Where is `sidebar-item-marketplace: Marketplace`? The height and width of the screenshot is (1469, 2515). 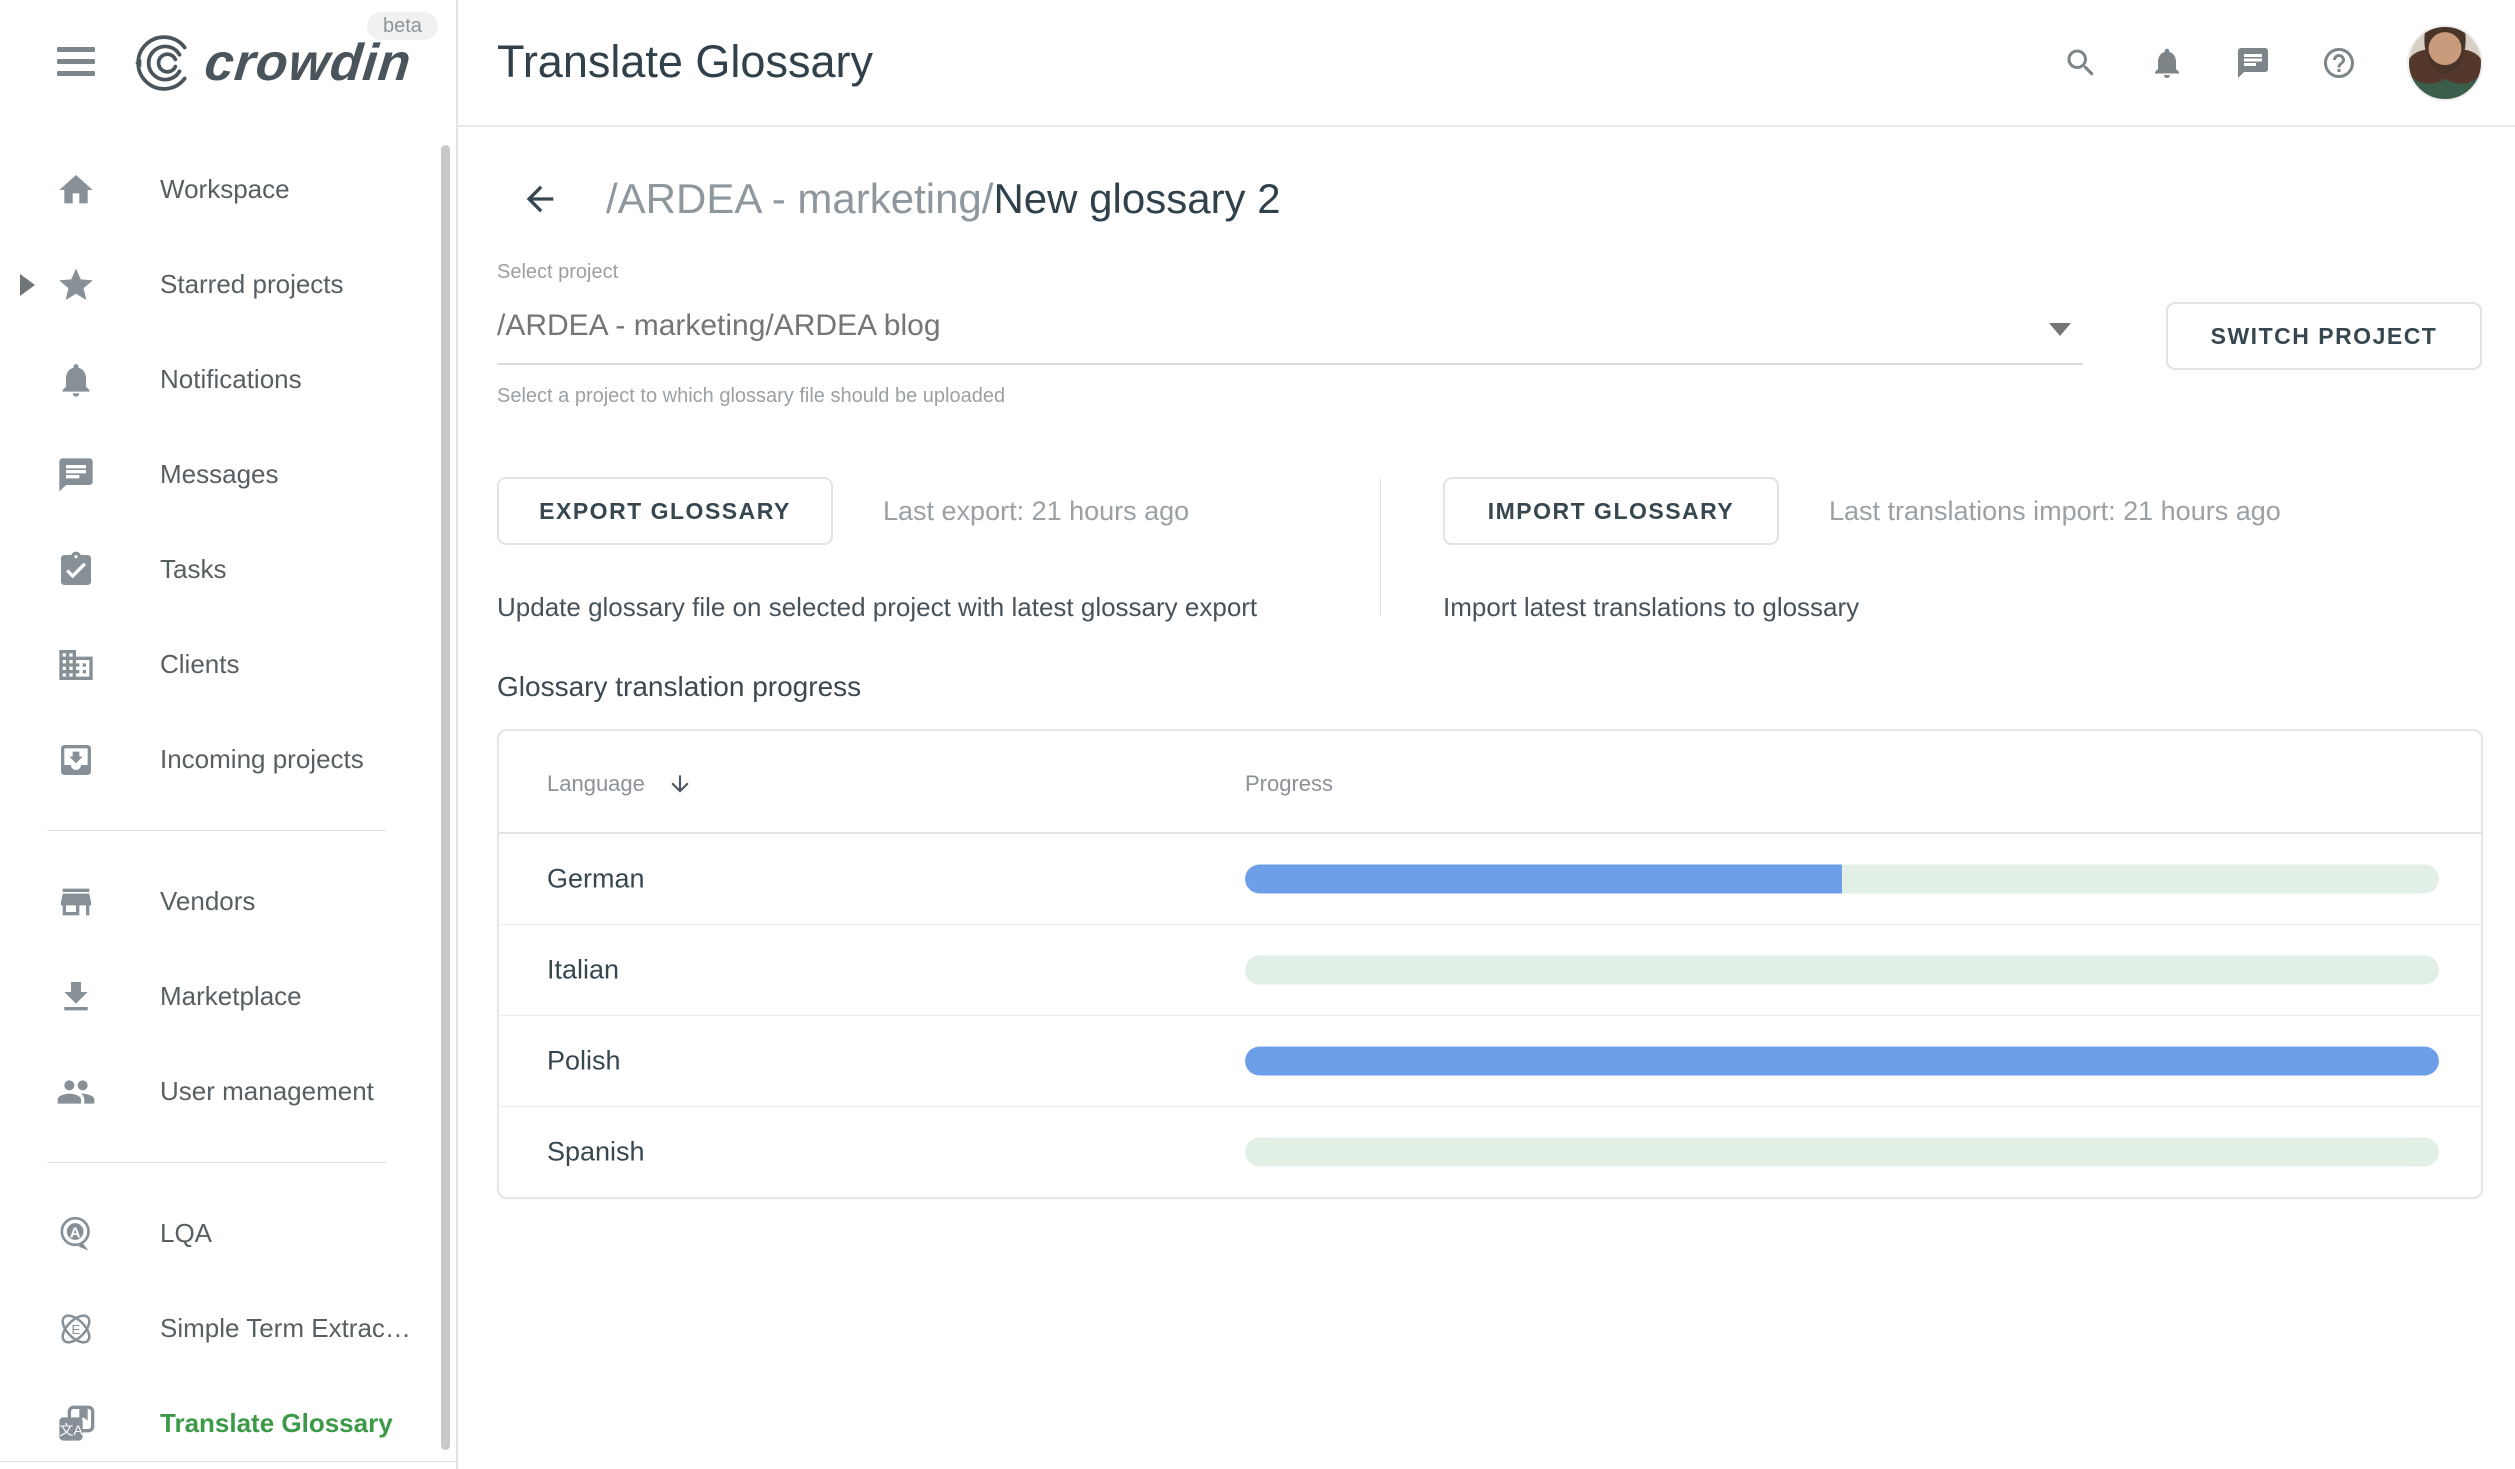 sidebar-item-marketplace: Marketplace is located at coordinates (228, 996).